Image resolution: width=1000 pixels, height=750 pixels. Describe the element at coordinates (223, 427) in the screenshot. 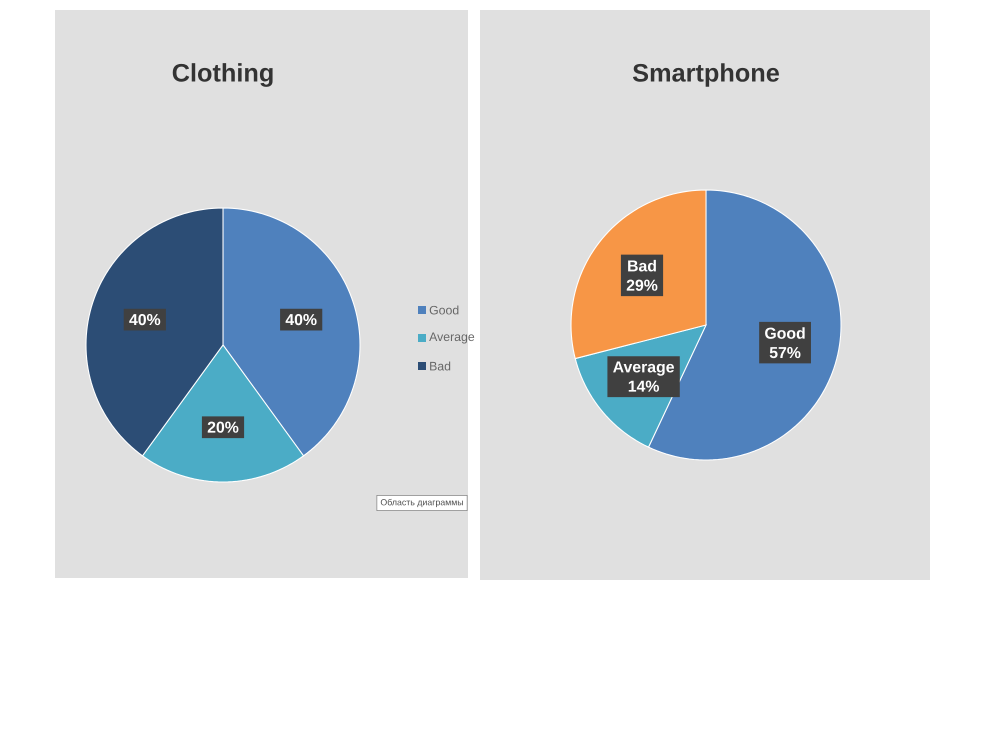

I see `data-label: 20%` at that location.